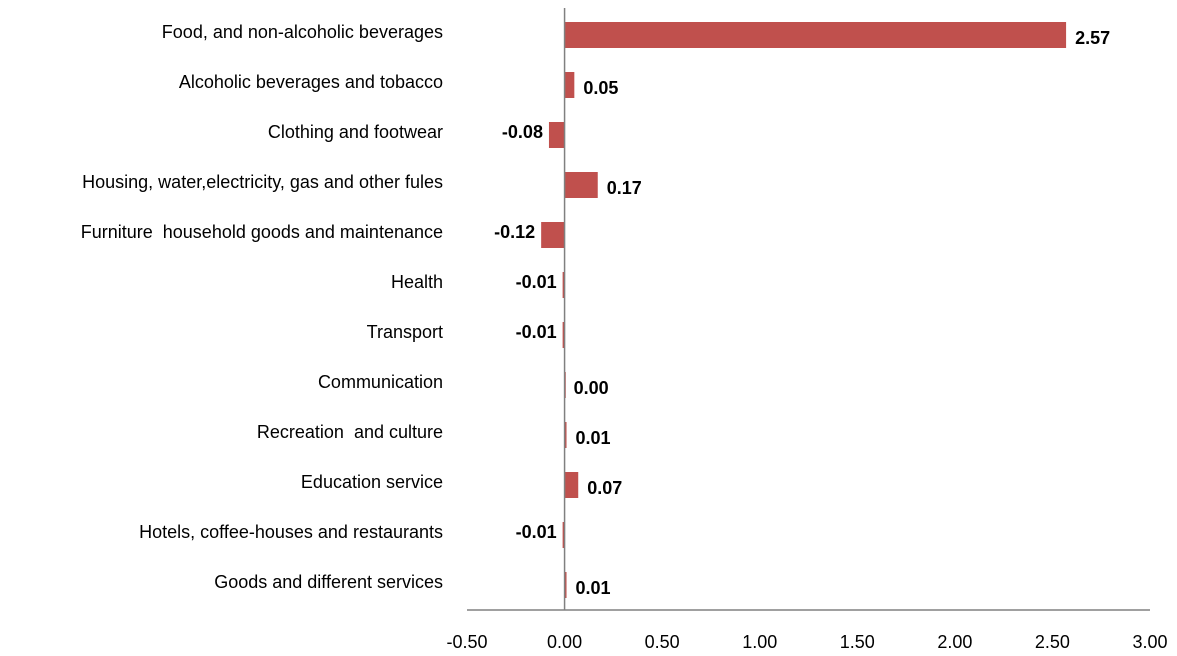  What do you see at coordinates (857, 642) in the screenshot?
I see `x-tick-label: 1.50` at bounding box center [857, 642].